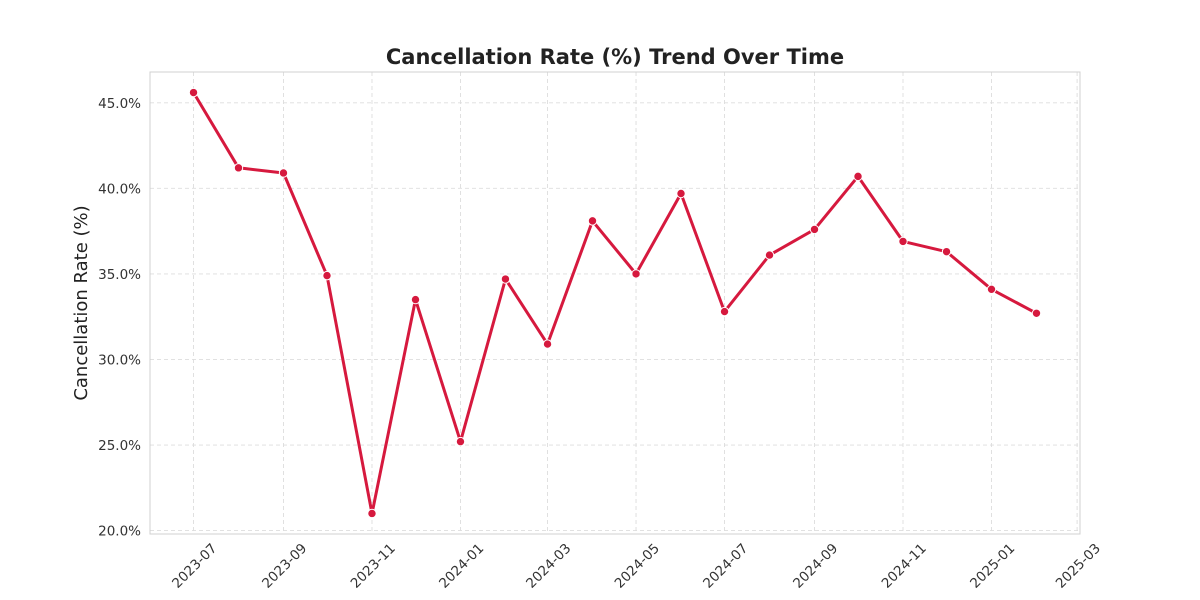 The height and width of the screenshot is (600, 1200). What do you see at coordinates (119, 360) in the screenshot?
I see `y-tick-label: 30.0%` at bounding box center [119, 360].